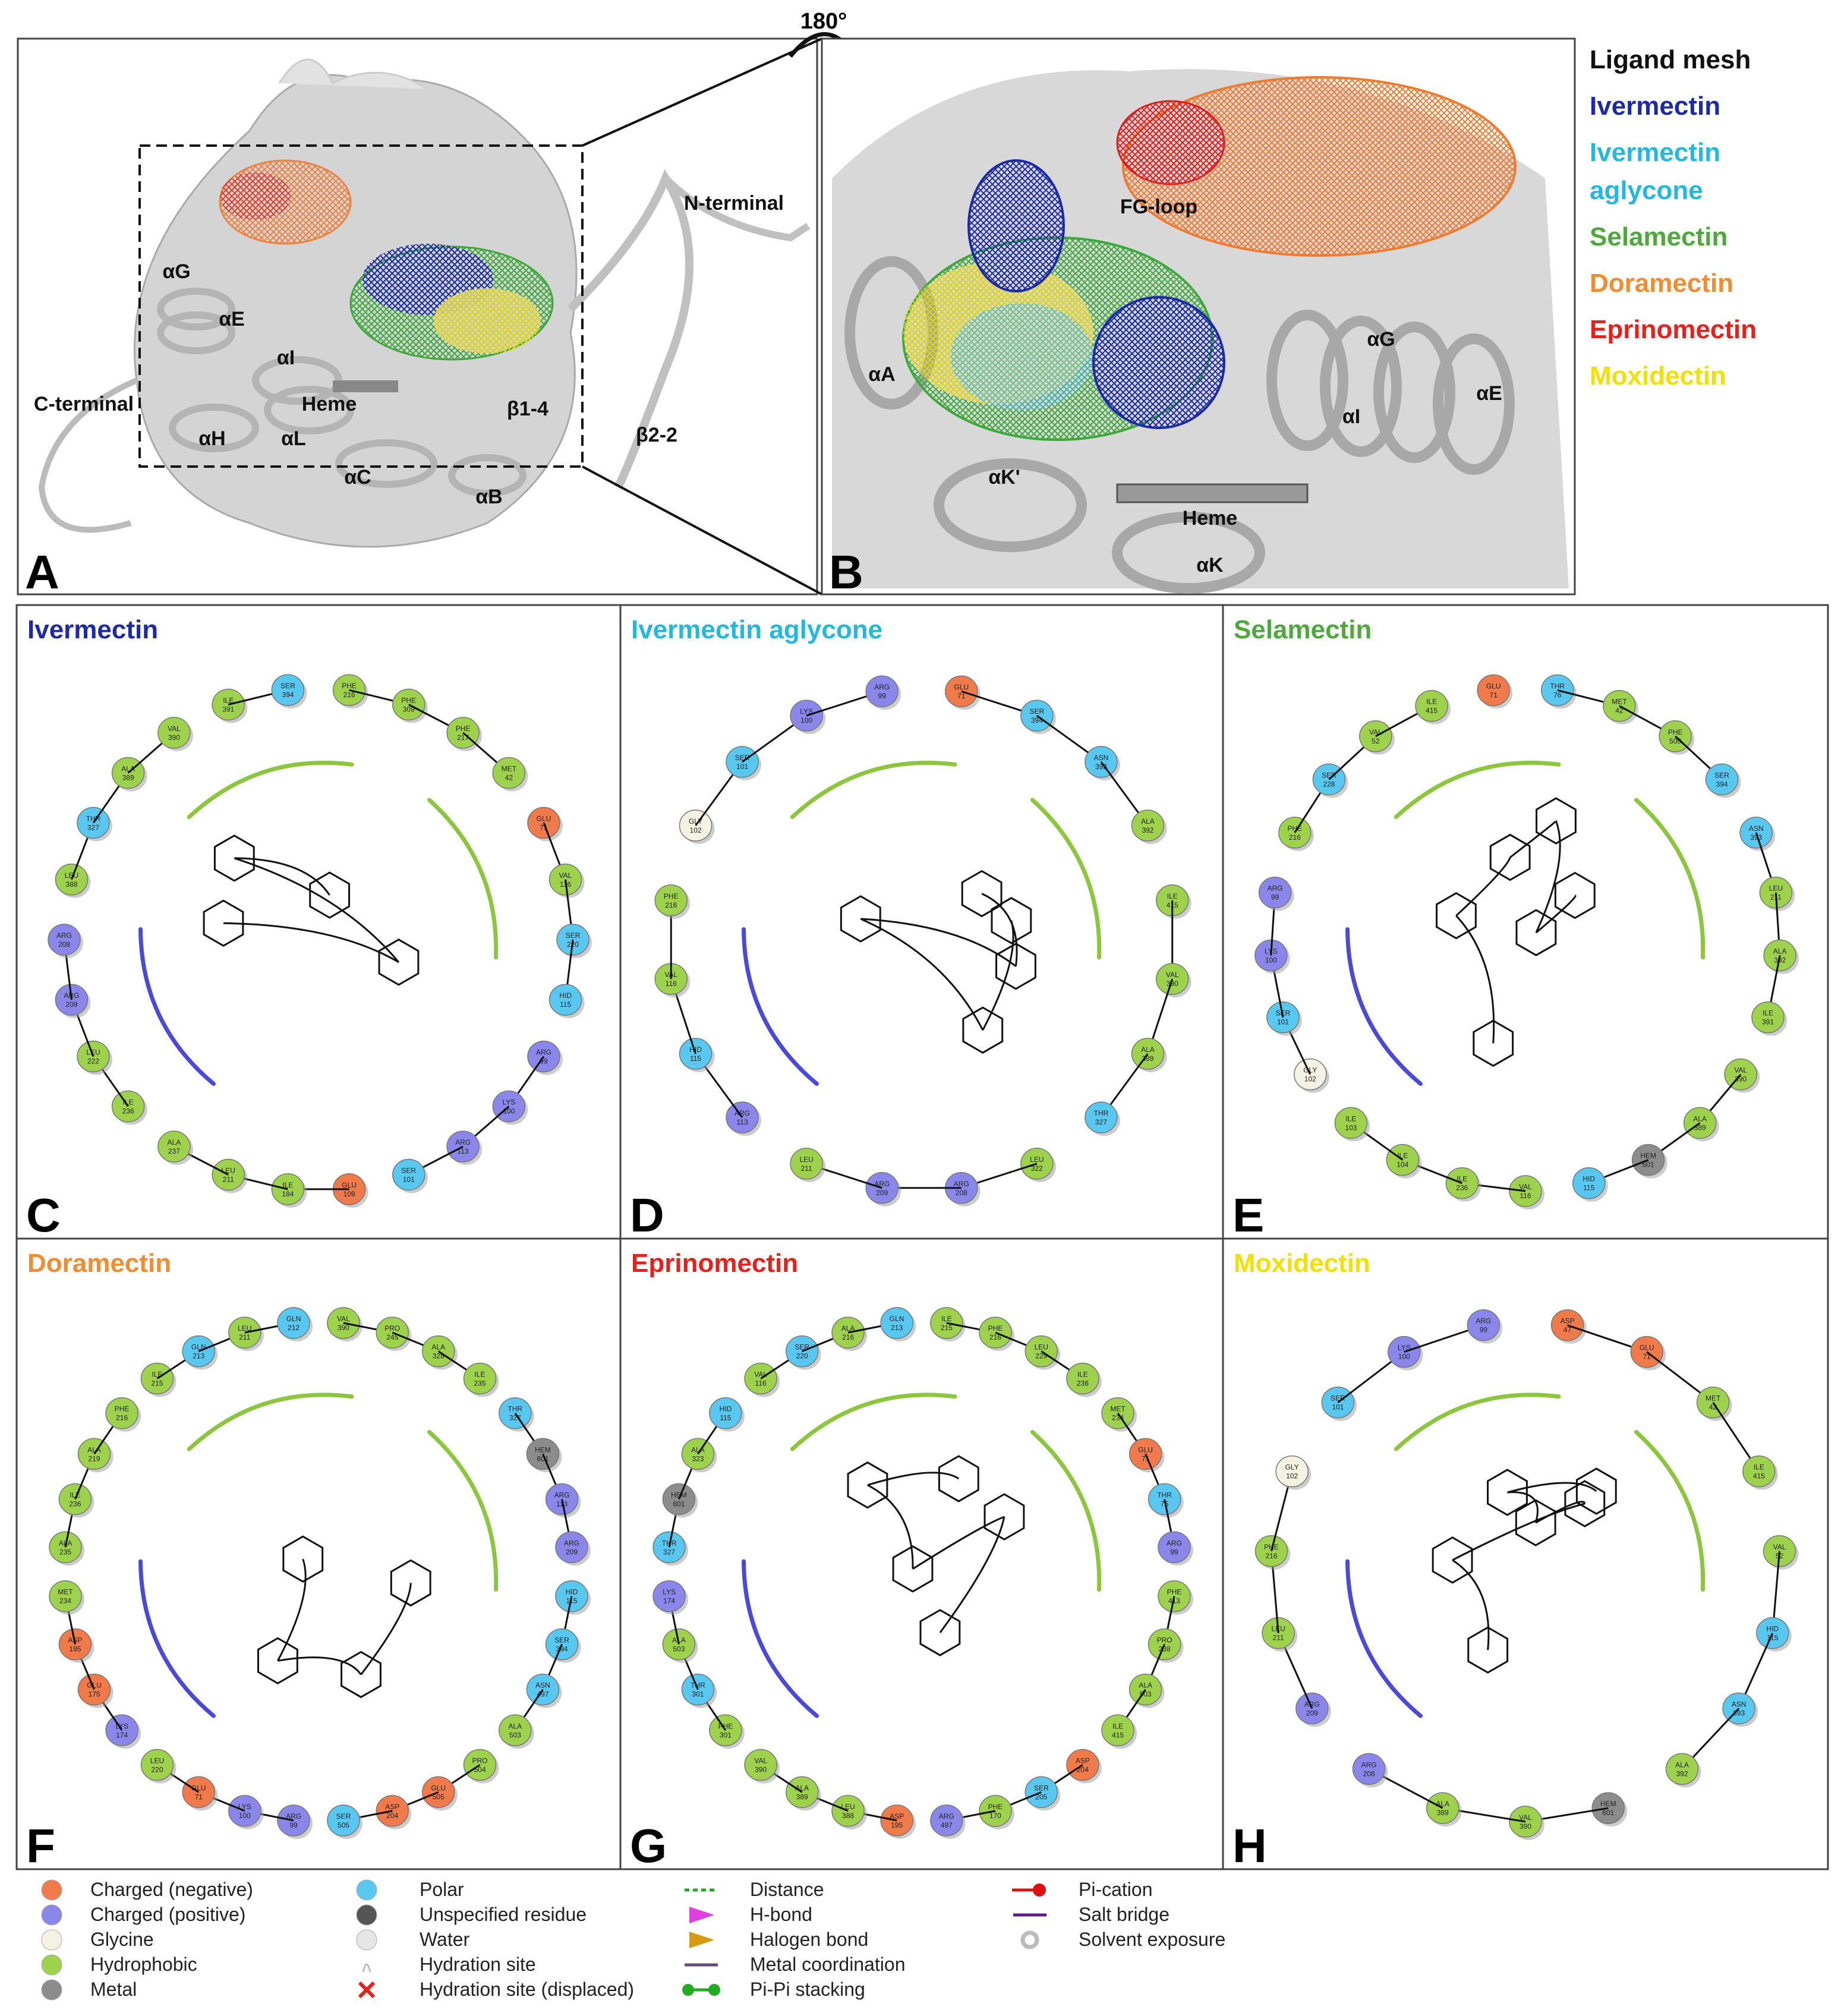  I want to click on legend-label: Charged (positive), so click(167, 1914).